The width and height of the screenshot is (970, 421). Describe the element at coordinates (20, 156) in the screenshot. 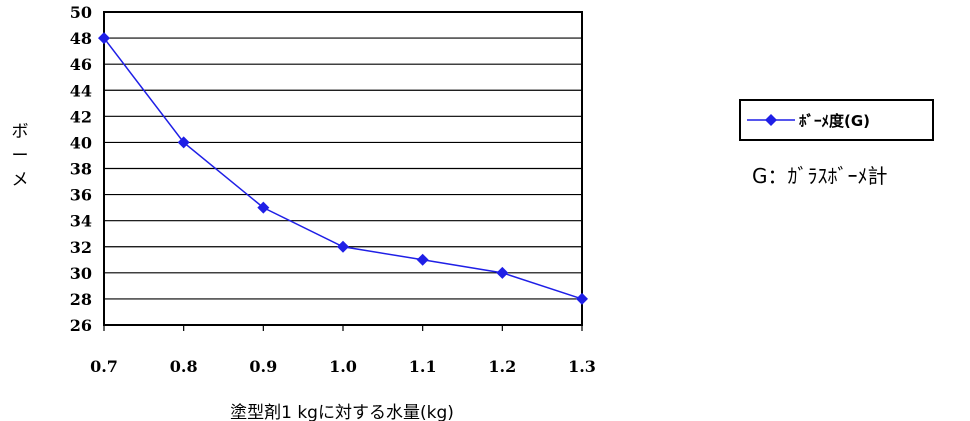

I see `y-axis-label: ボーメ` at that location.